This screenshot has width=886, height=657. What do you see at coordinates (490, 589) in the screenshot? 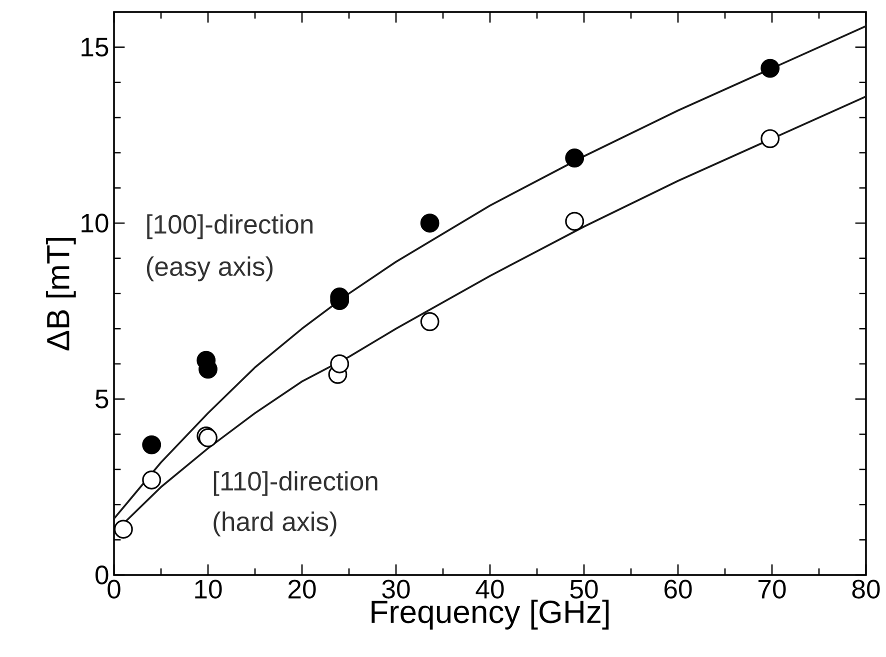
I see `x-tick-label: 40` at bounding box center [490, 589].